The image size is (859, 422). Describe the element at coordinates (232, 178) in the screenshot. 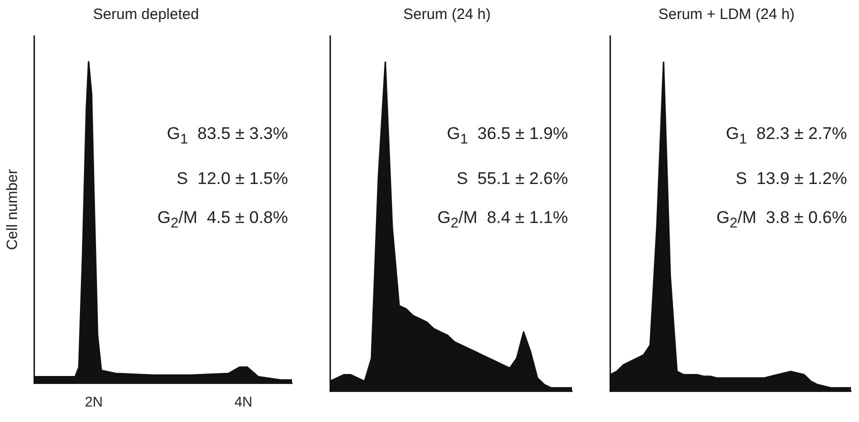

I see `annotation: S 12.0 ± 1.5%` at that location.